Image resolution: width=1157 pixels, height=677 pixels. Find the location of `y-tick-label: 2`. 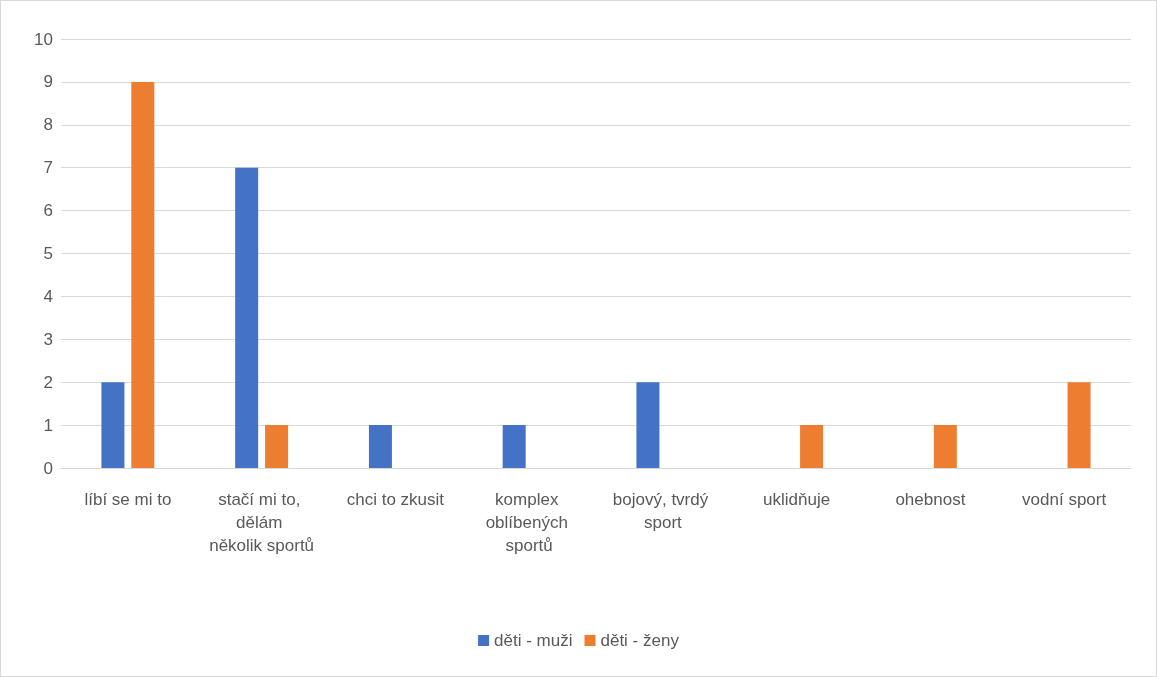

y-tick-label: 2 is located at coordinates (48, 382).